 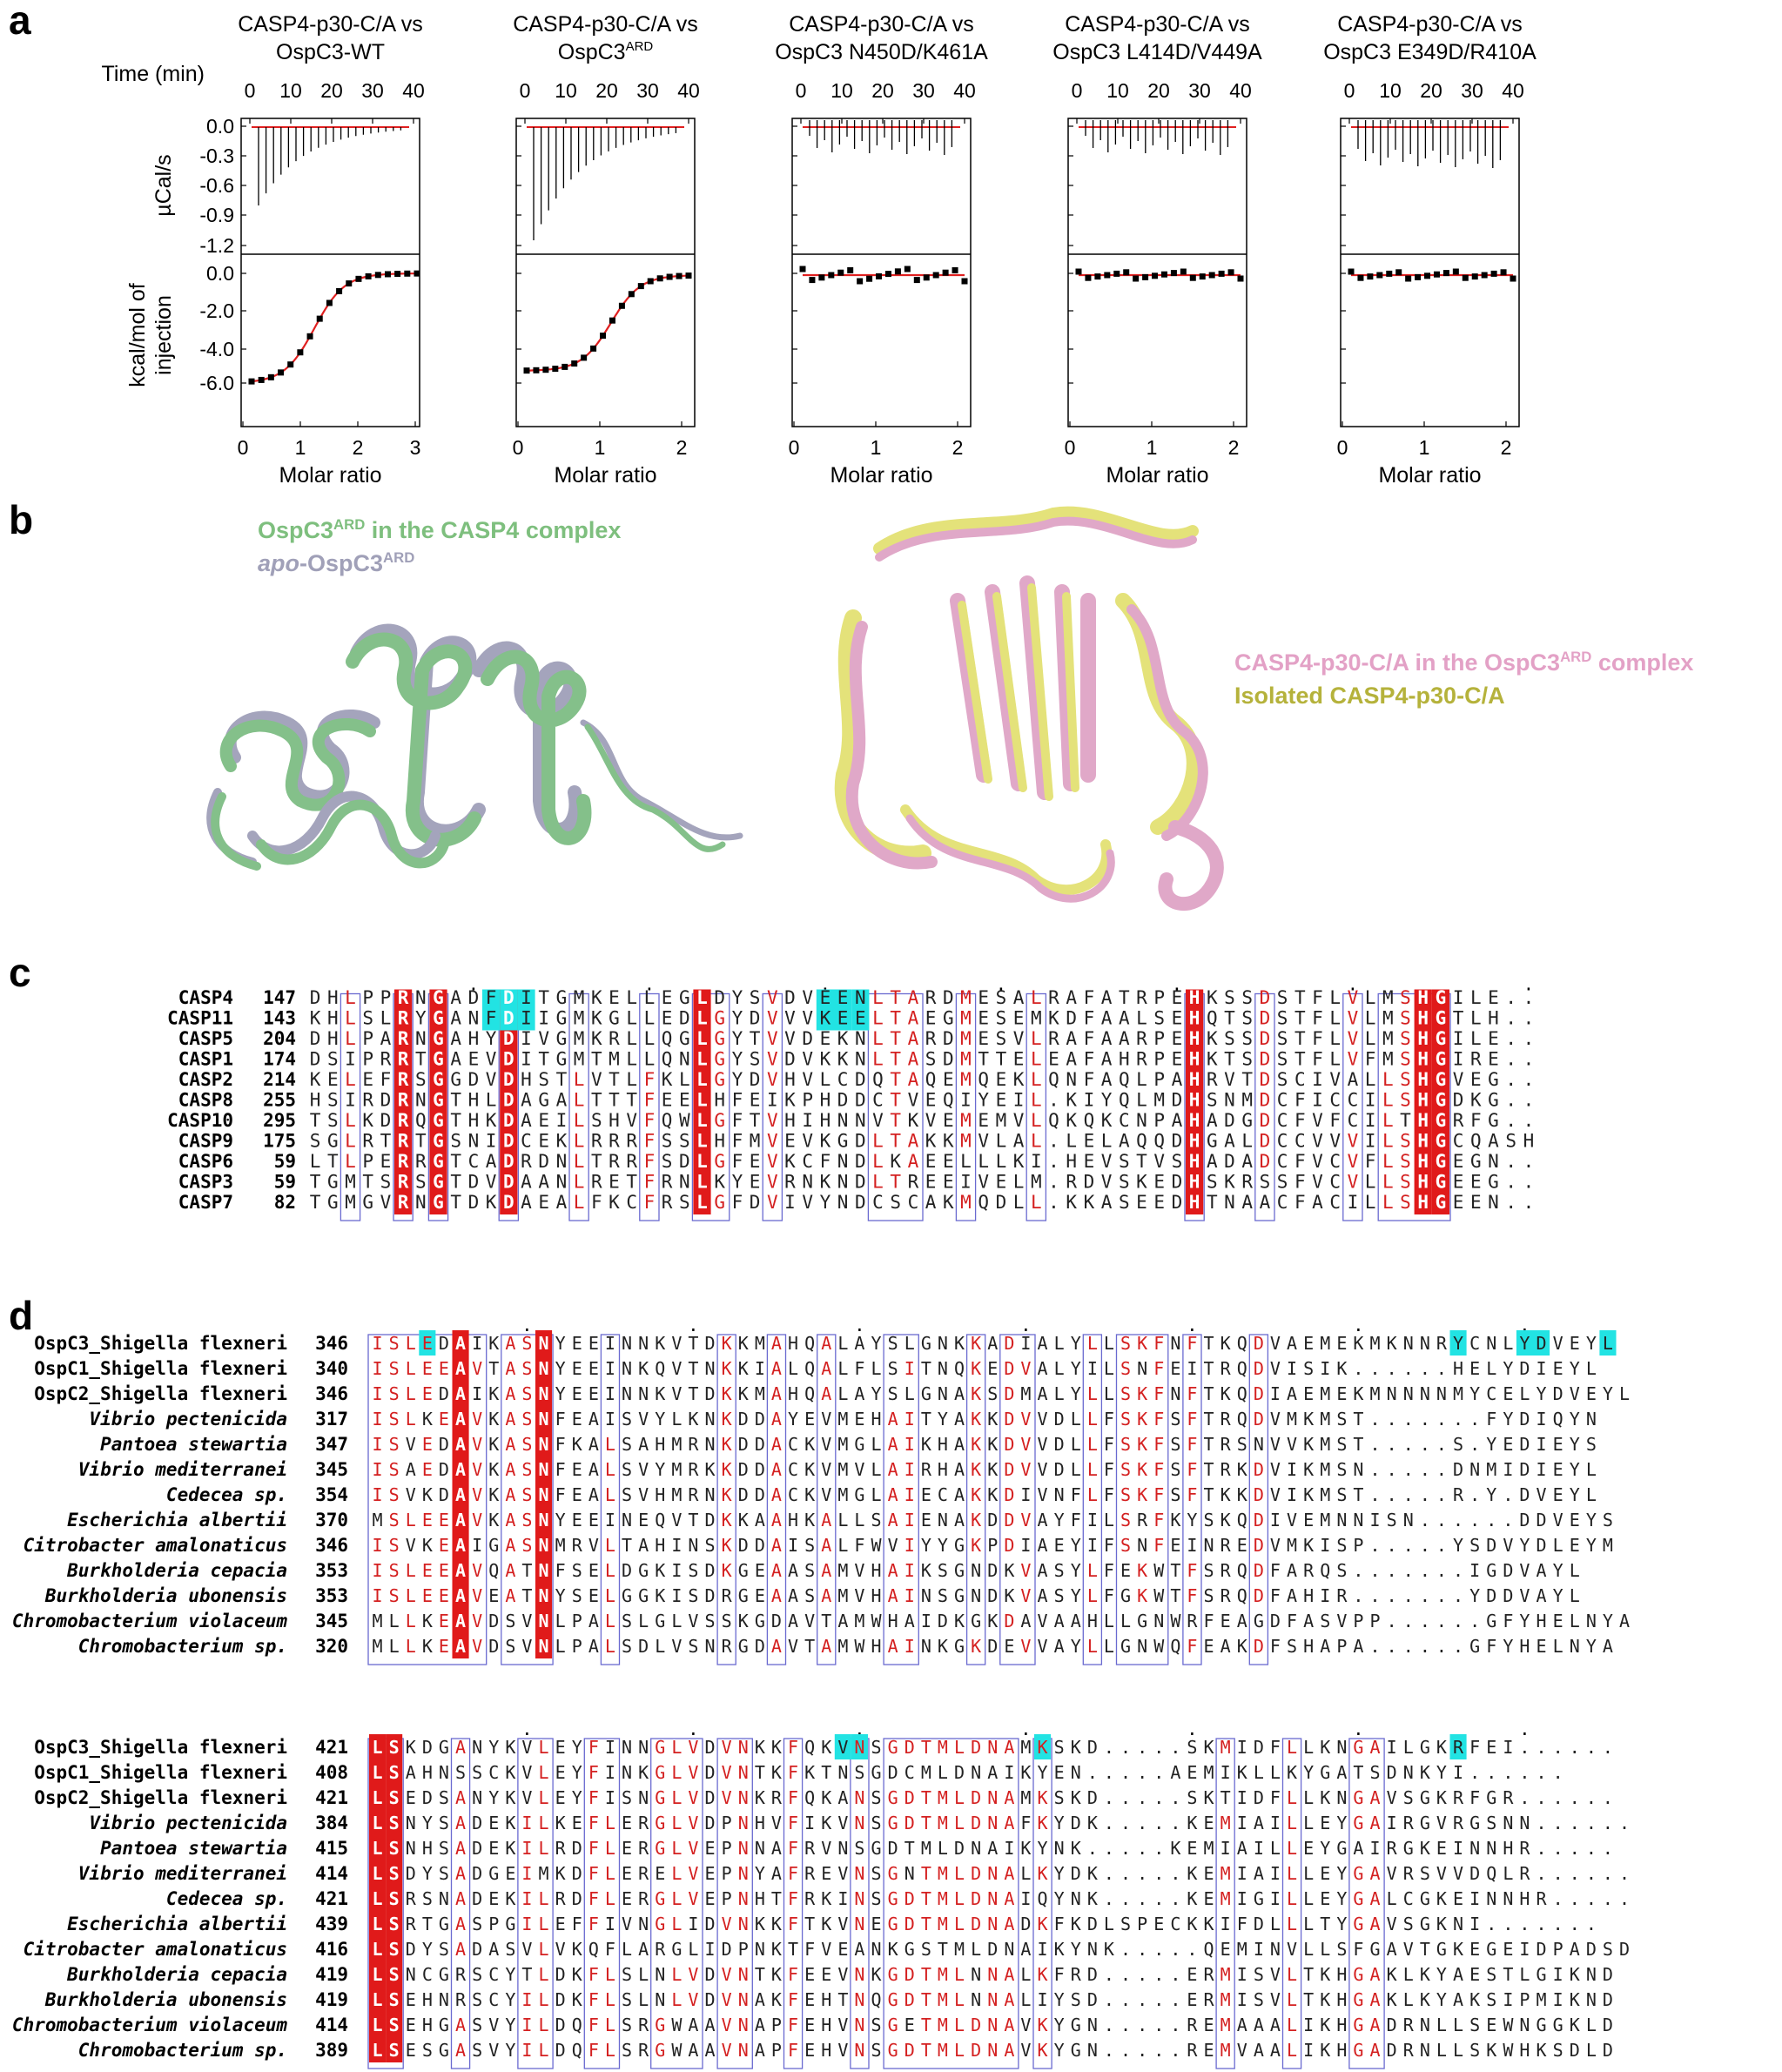 I want to click on molar-ratio-label: Molar ratio, so click(x=330, y=476).